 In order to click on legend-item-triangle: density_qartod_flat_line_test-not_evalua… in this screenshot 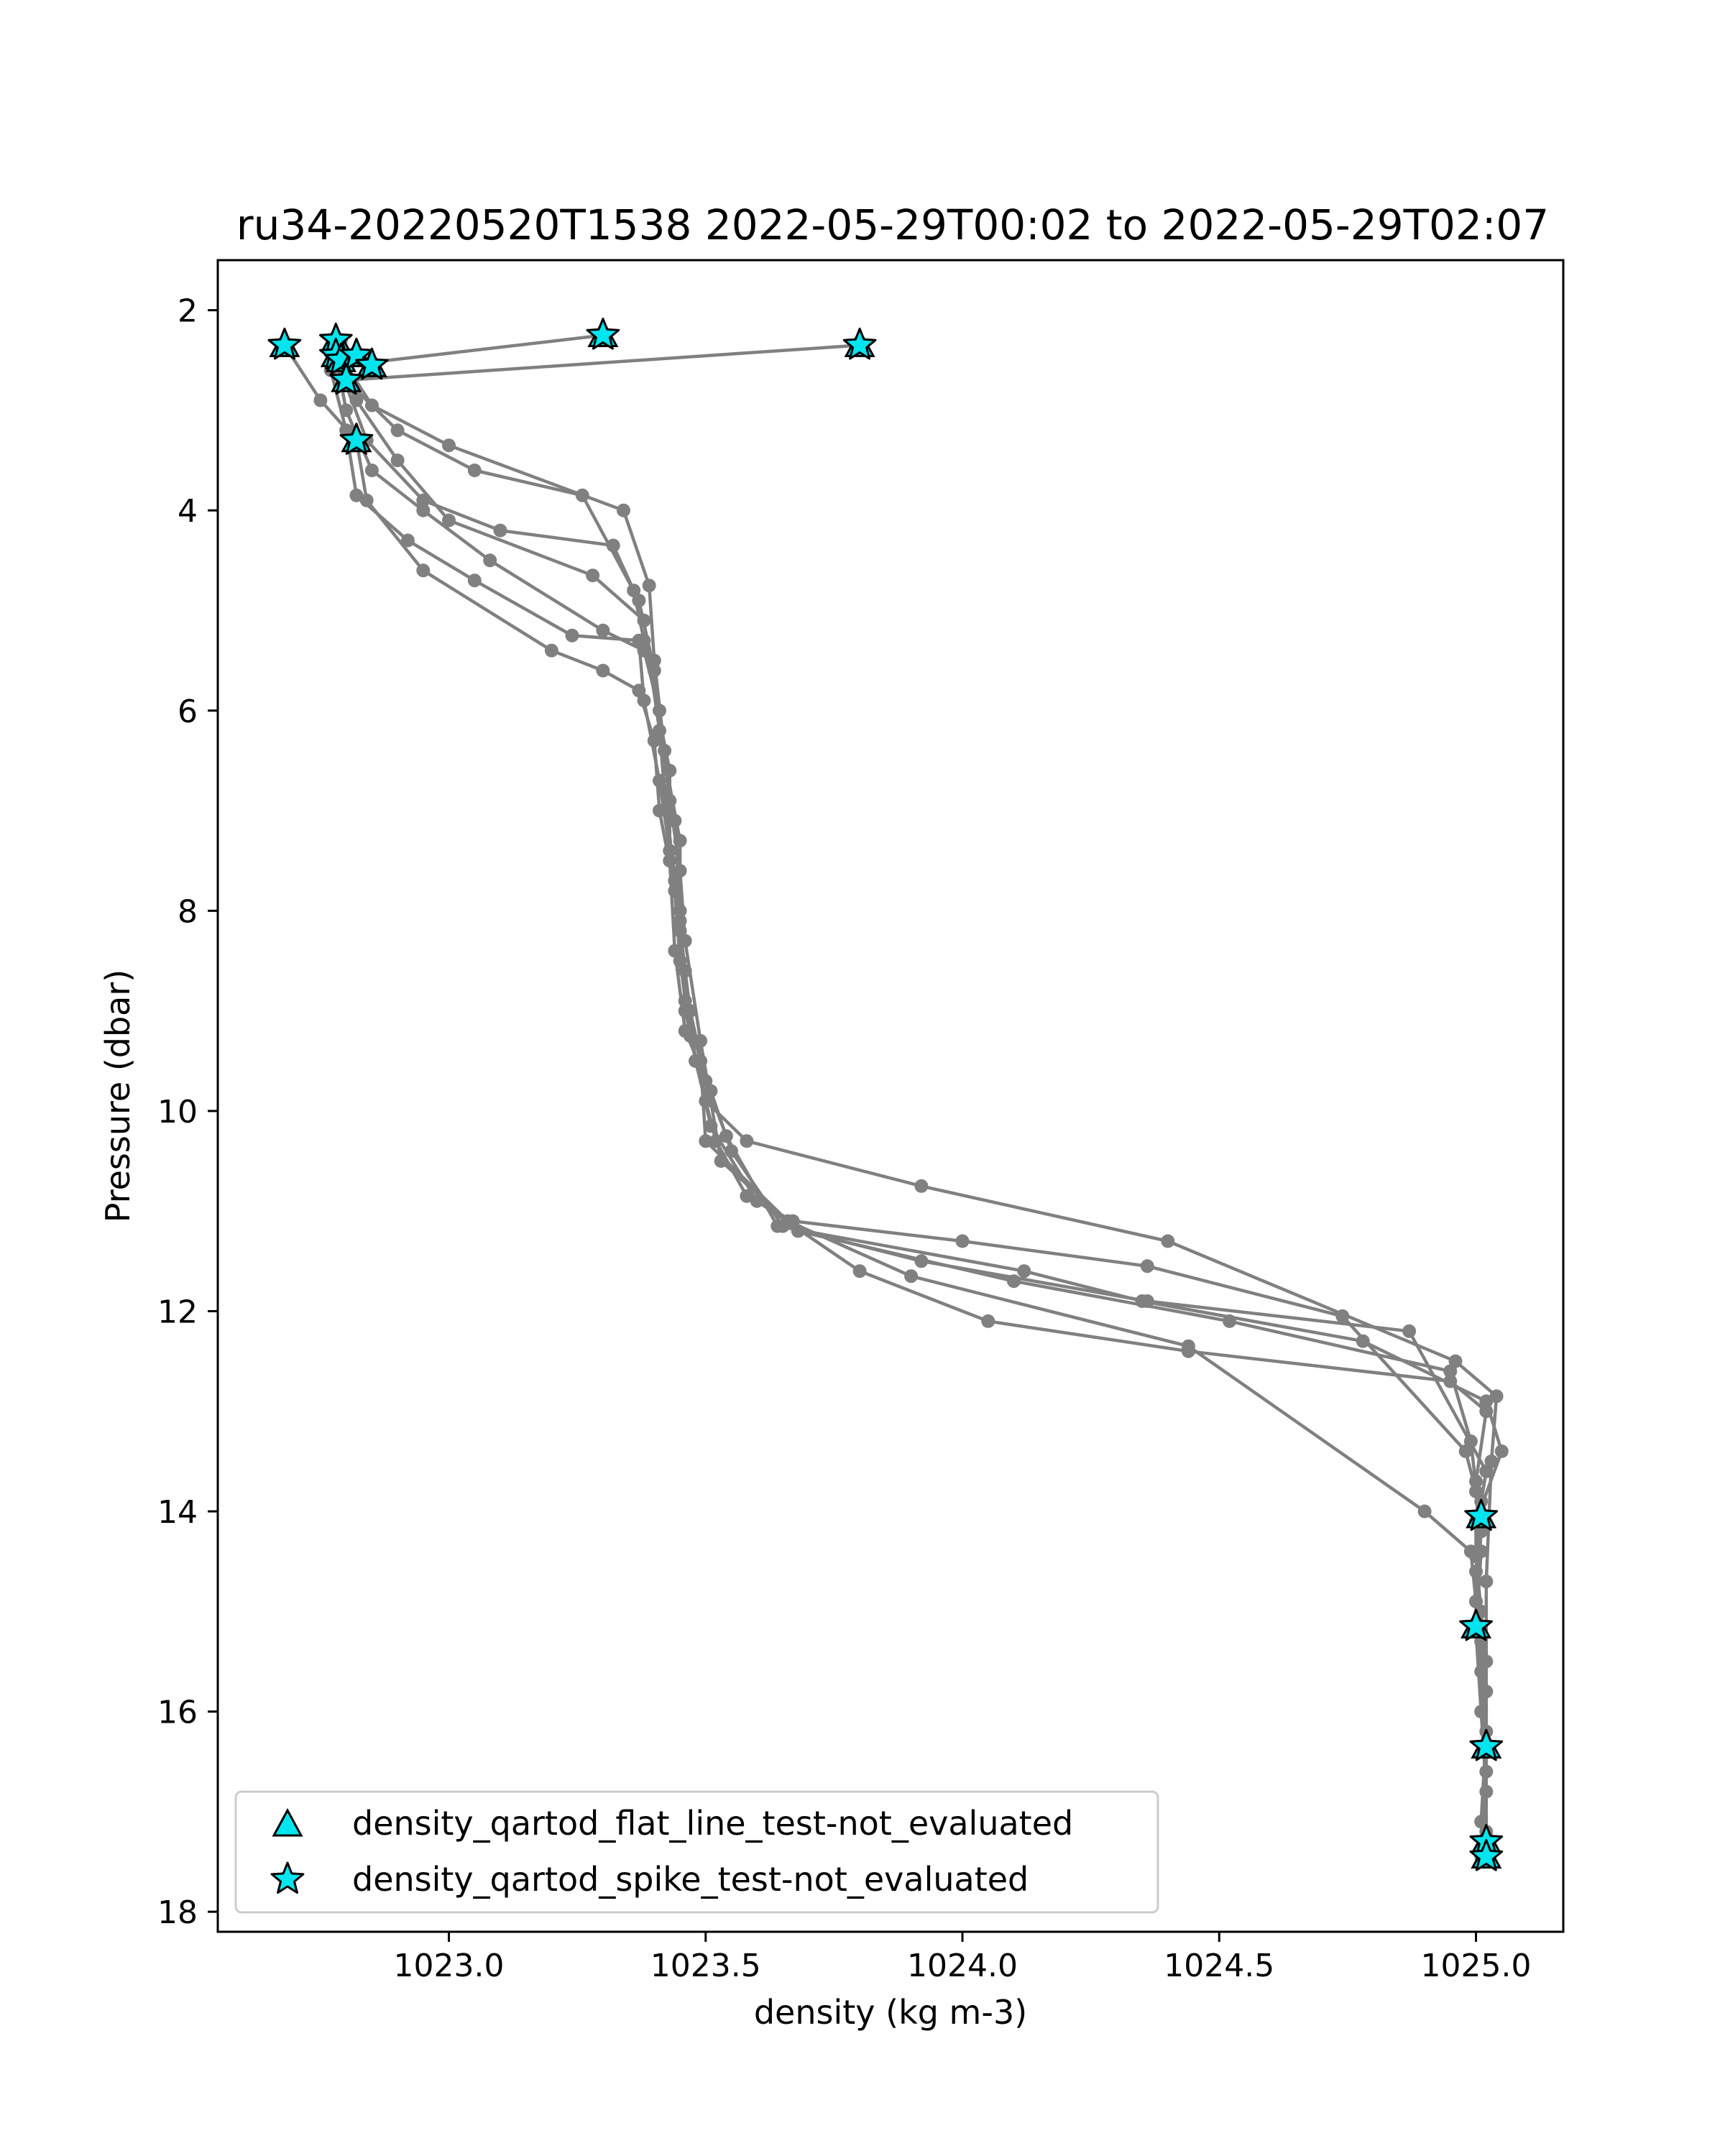, I will do `click(672, 1824)`.